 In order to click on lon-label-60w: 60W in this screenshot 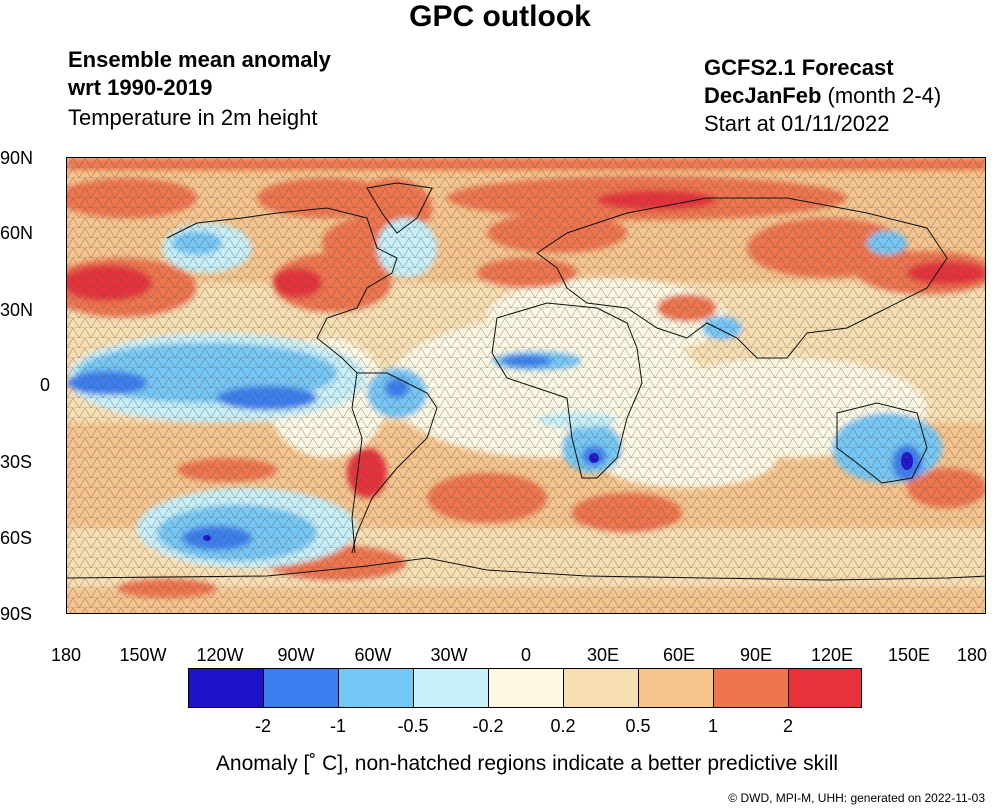, I will do `click(373, 655)`.